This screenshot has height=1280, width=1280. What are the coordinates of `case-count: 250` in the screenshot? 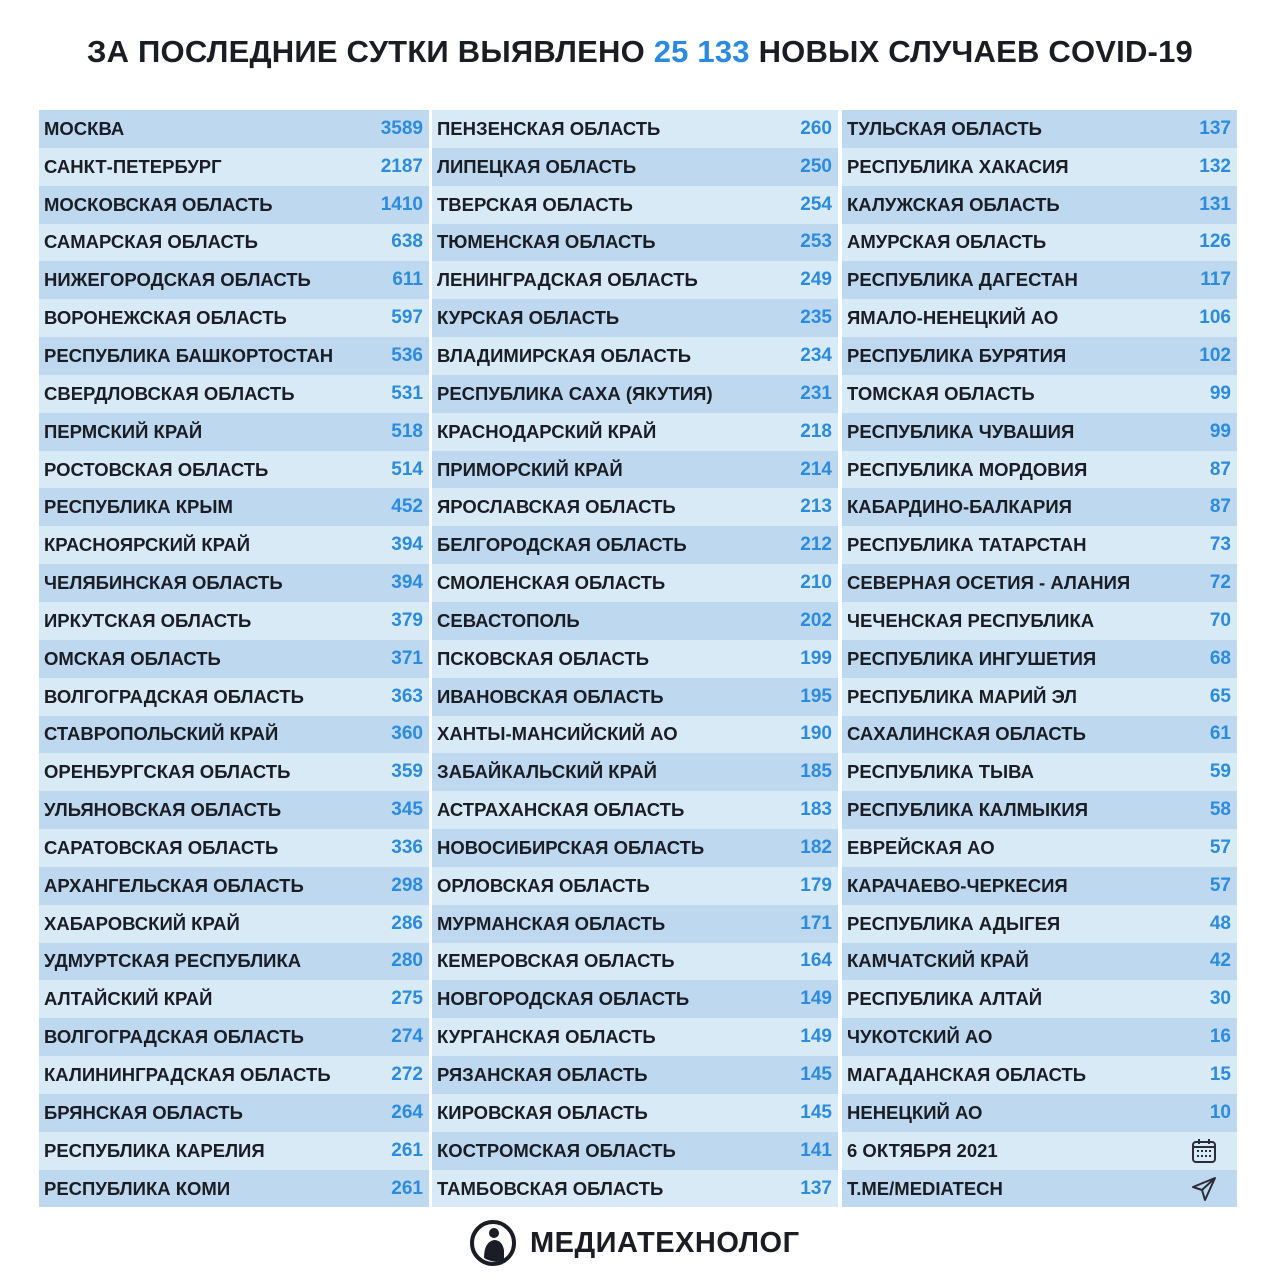 It's located at (816, 166).